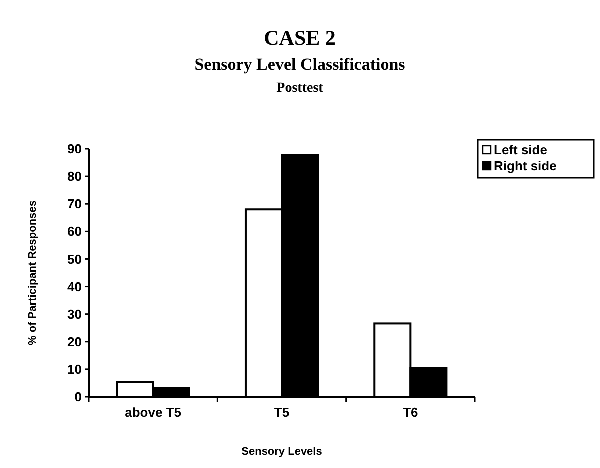 The width and height of the screenshot is (600, 468). Describe the element at coordinates (75, 149) in the screenshot. I see `y-tick-label: 90` at that location.